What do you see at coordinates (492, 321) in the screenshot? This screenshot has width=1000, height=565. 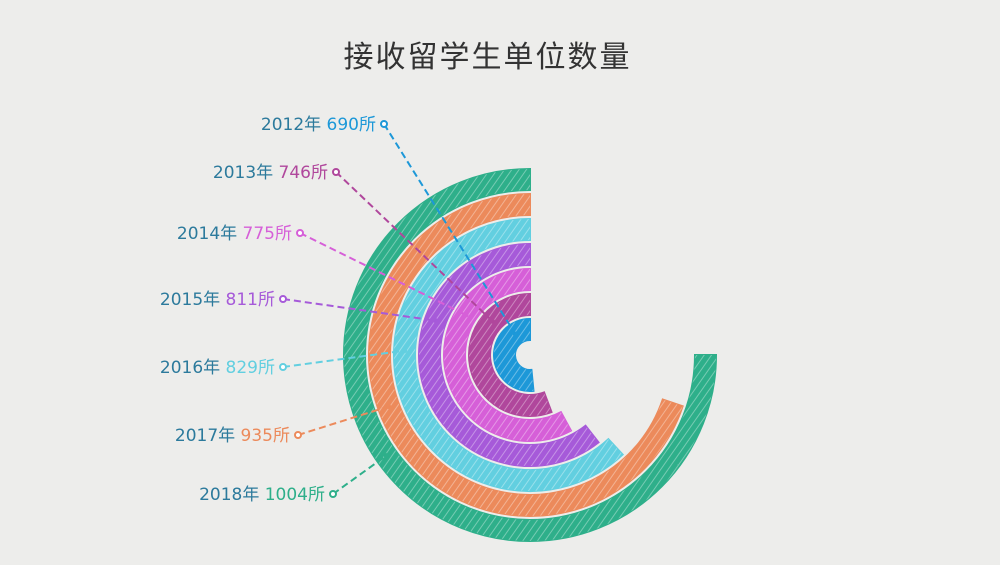 I see `leader-end-2013` at bounding box center [492, 321].